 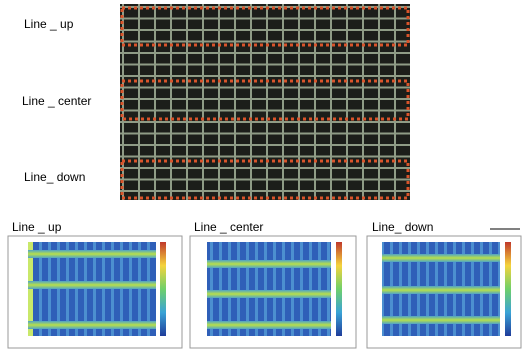 What do you see at coordinates (228, 227) in the screenshot?
I see `panel-title: Line _ center` at bounding box center [228, 227].